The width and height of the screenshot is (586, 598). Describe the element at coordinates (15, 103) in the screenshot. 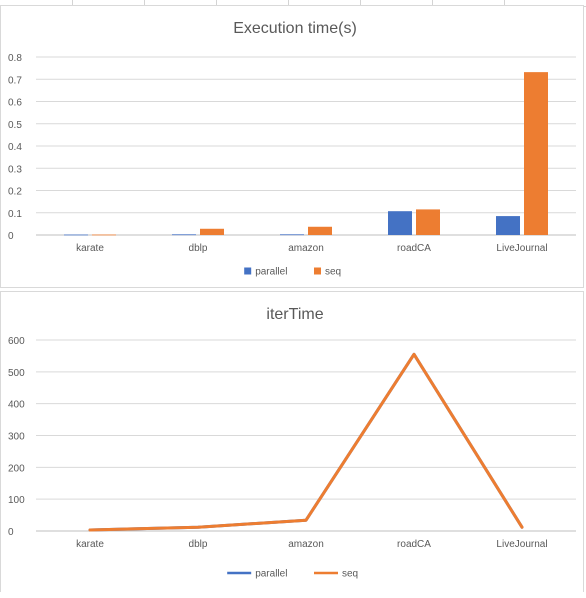

I see `y-tick-label: 0.6` at that location.